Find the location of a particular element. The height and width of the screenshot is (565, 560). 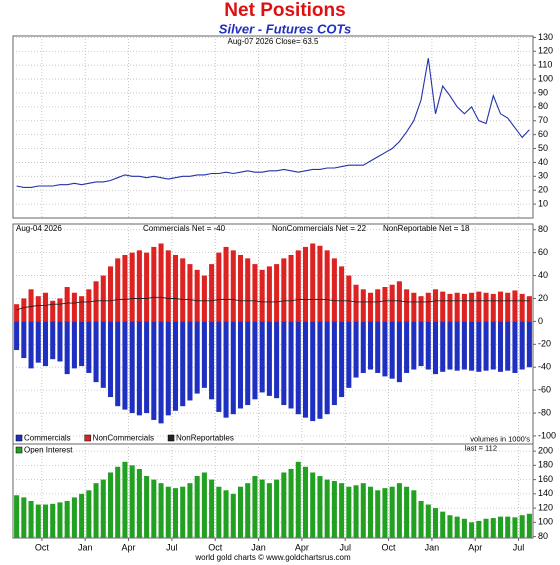

y-tick-label: -100 is located at coordinates (547, 435).